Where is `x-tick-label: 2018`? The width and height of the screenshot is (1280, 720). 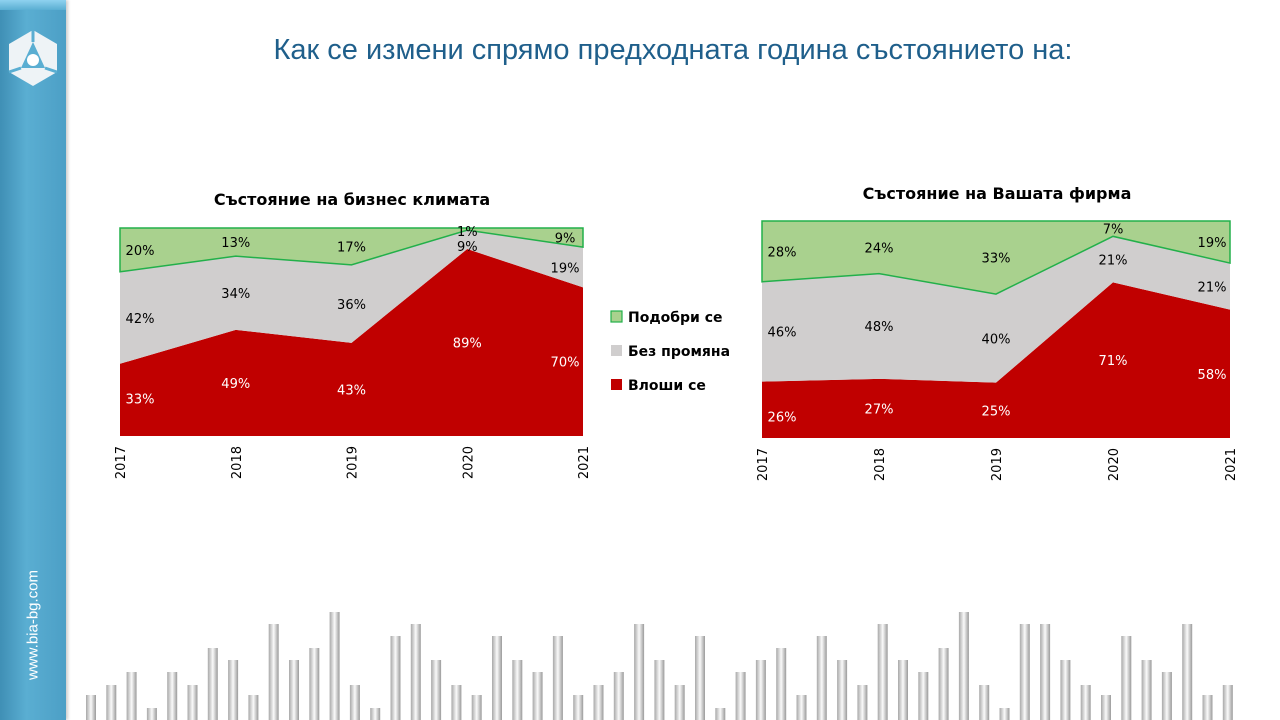 x-tick-label: 2018 is located at coordinates (880, 464).